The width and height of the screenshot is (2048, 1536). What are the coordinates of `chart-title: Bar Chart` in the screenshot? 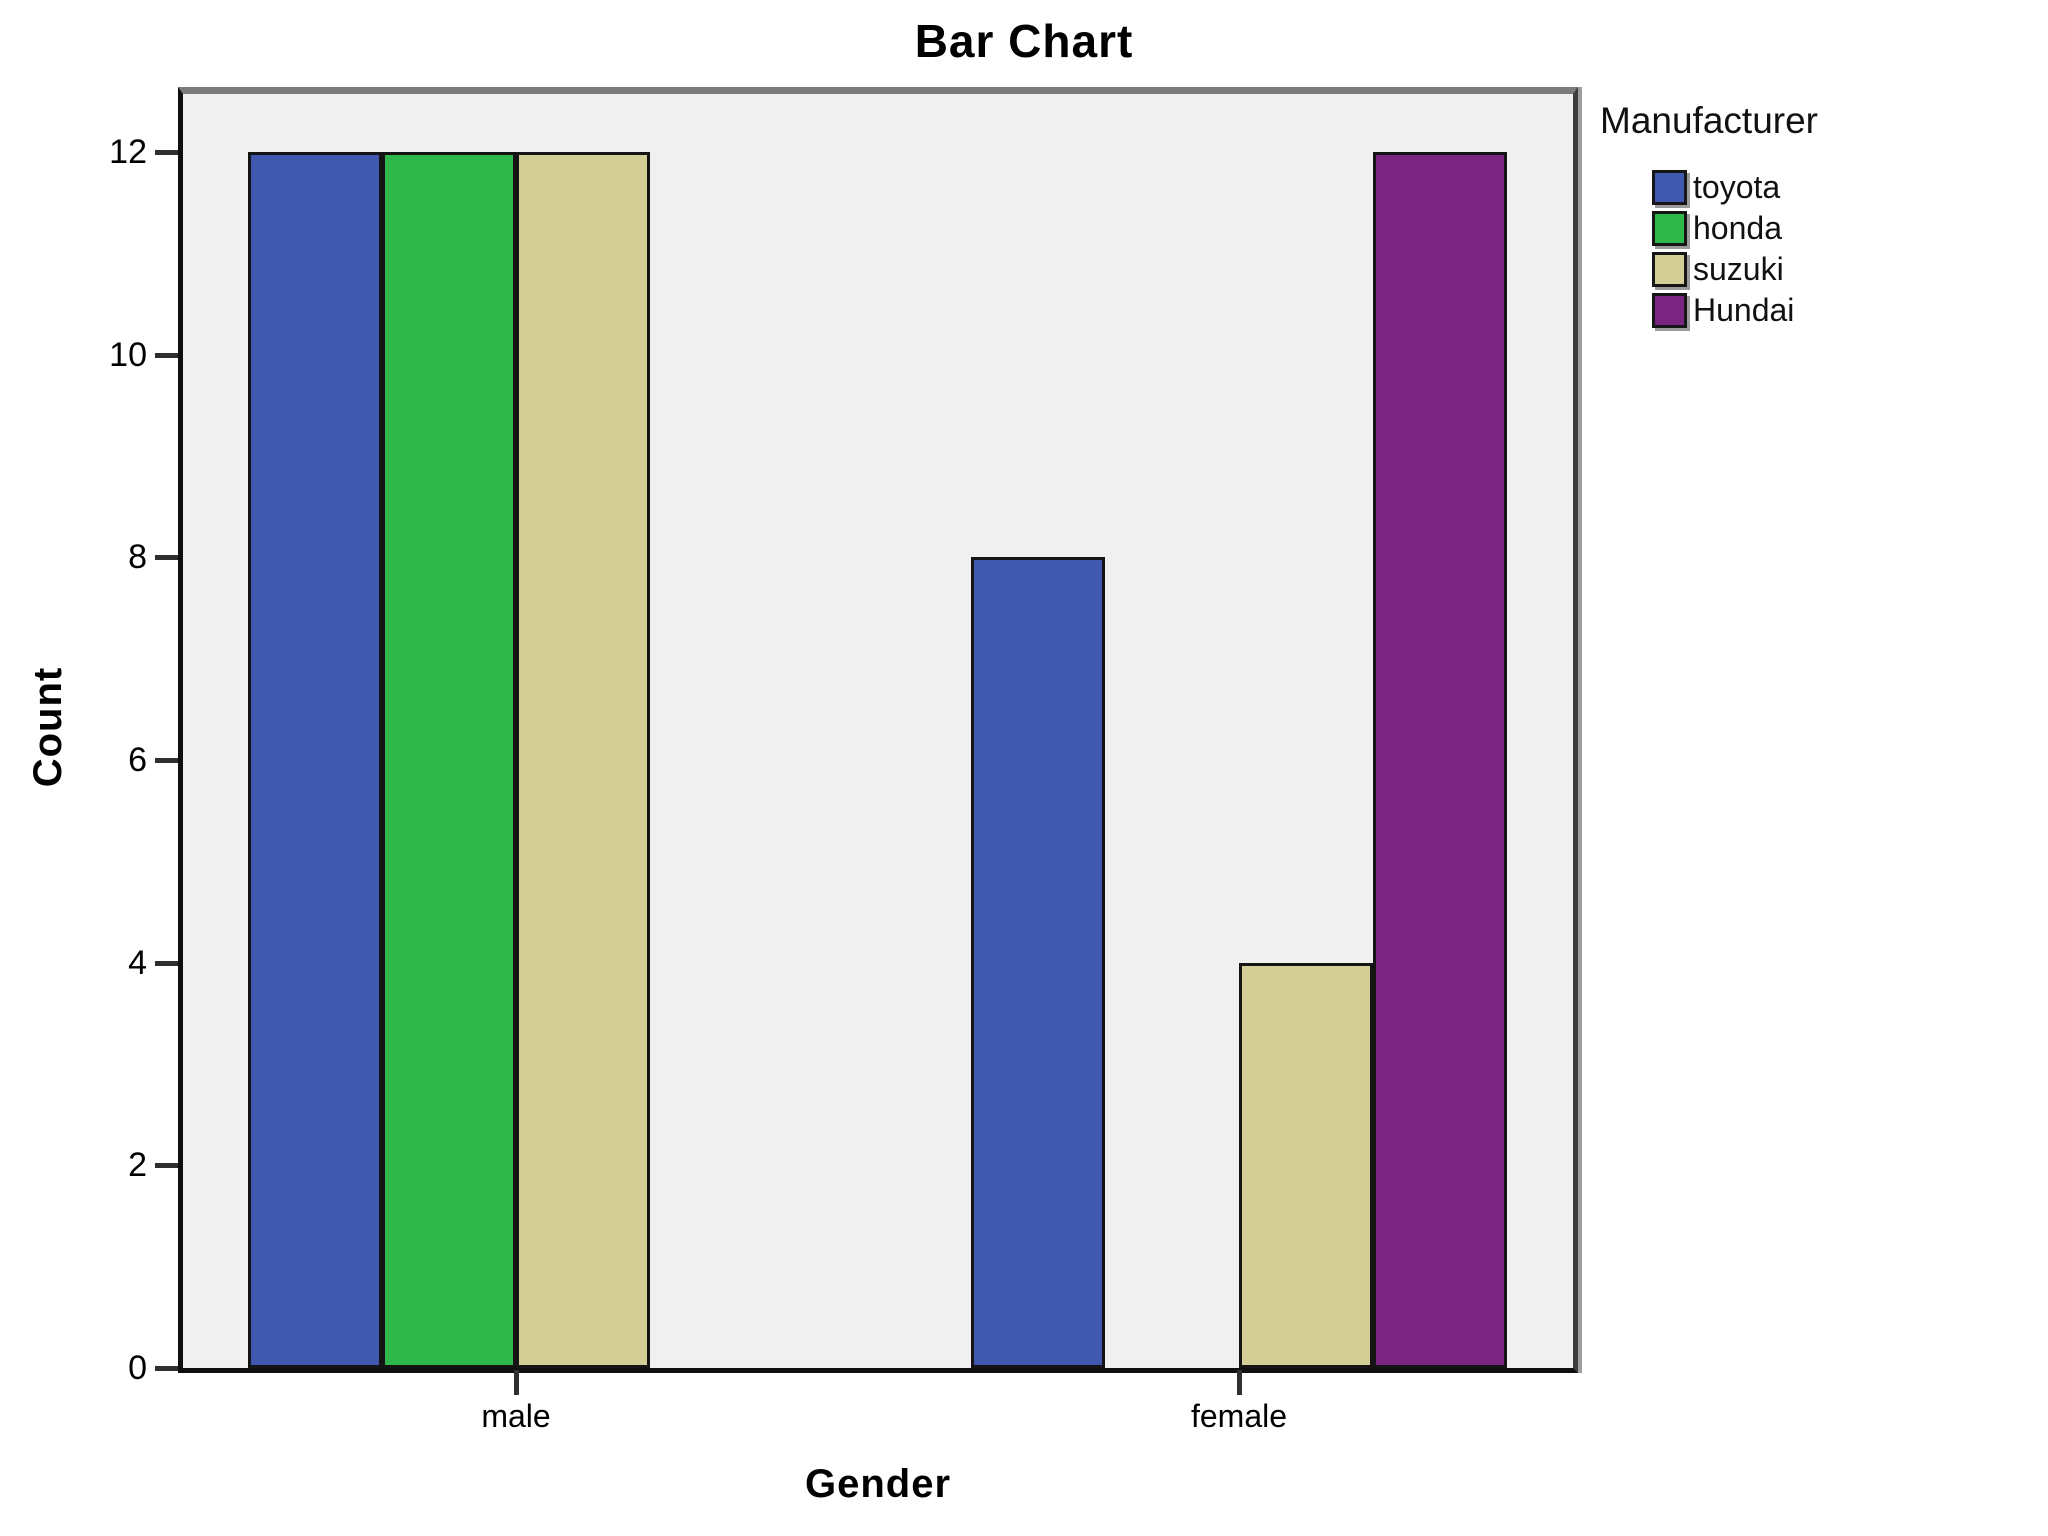 It's located at (1024, 41).